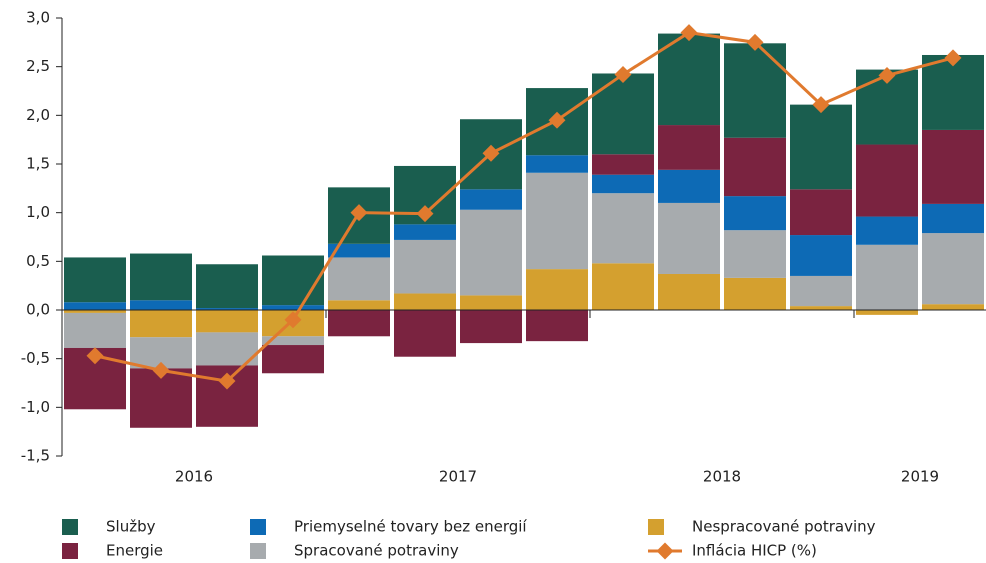  I want to click on legend-label: Nespracované potraviny, so click(784, 527).